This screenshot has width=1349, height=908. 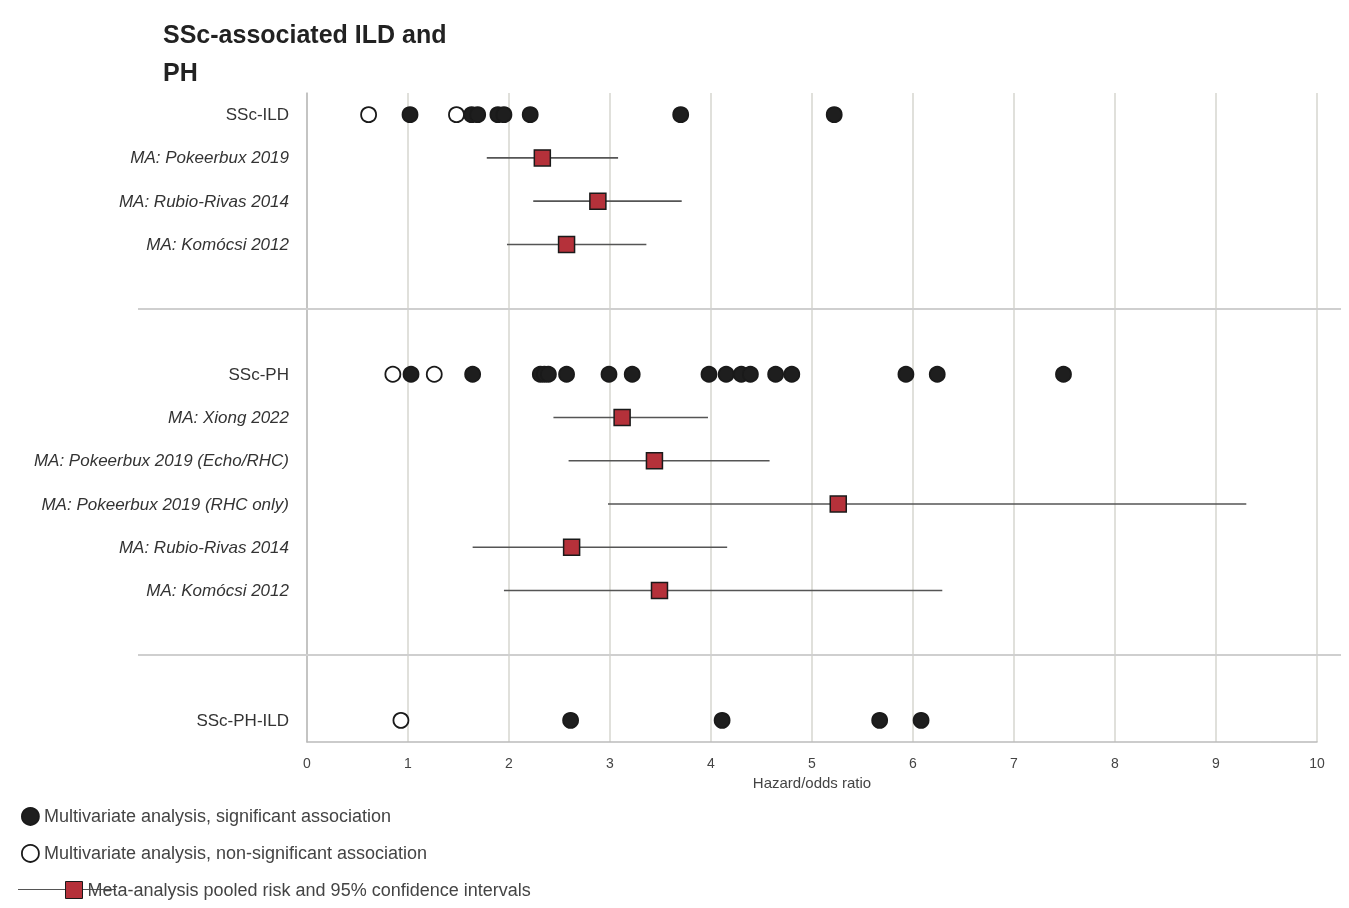 What do you see at coordinates (235, 853) in the screenshot?
I see `legend-label: Multivariate analysis, non-significant association` at bounding box center [235, 853].